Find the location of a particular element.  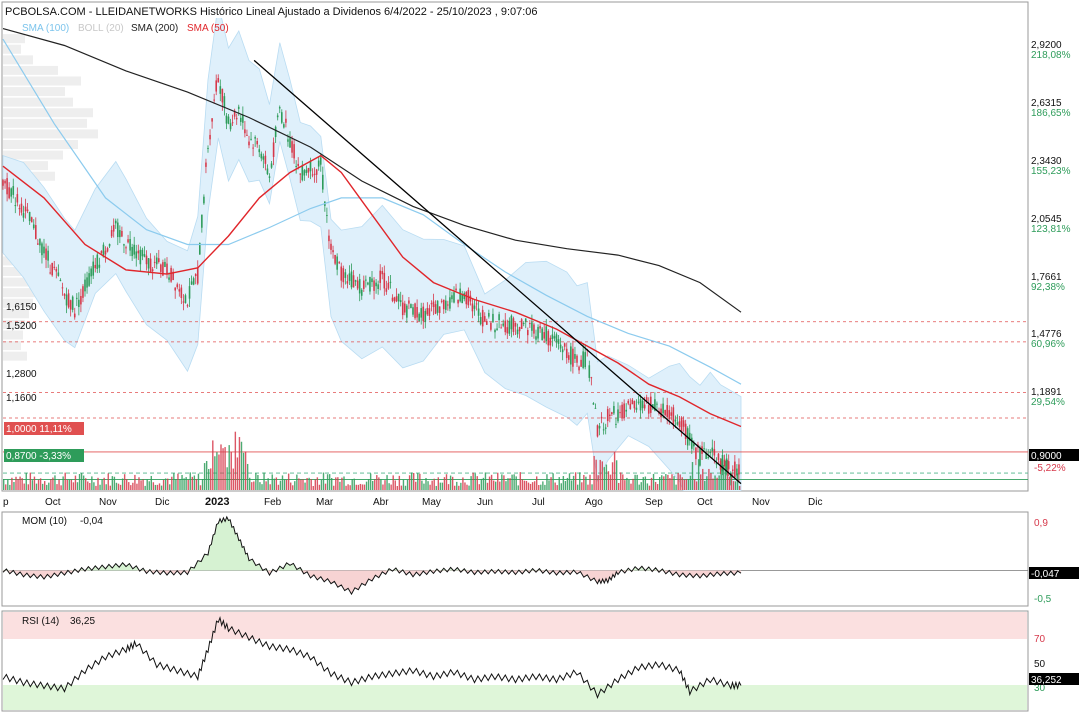

x-tick: Jul is located at coordinates (538, 502).